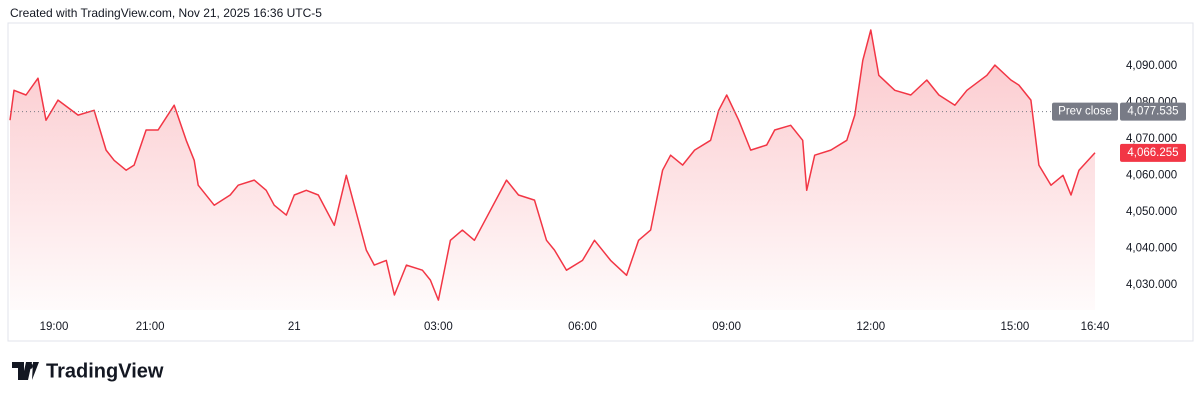  I want to click on x-tick-label: 09:00, so click(726, 327).